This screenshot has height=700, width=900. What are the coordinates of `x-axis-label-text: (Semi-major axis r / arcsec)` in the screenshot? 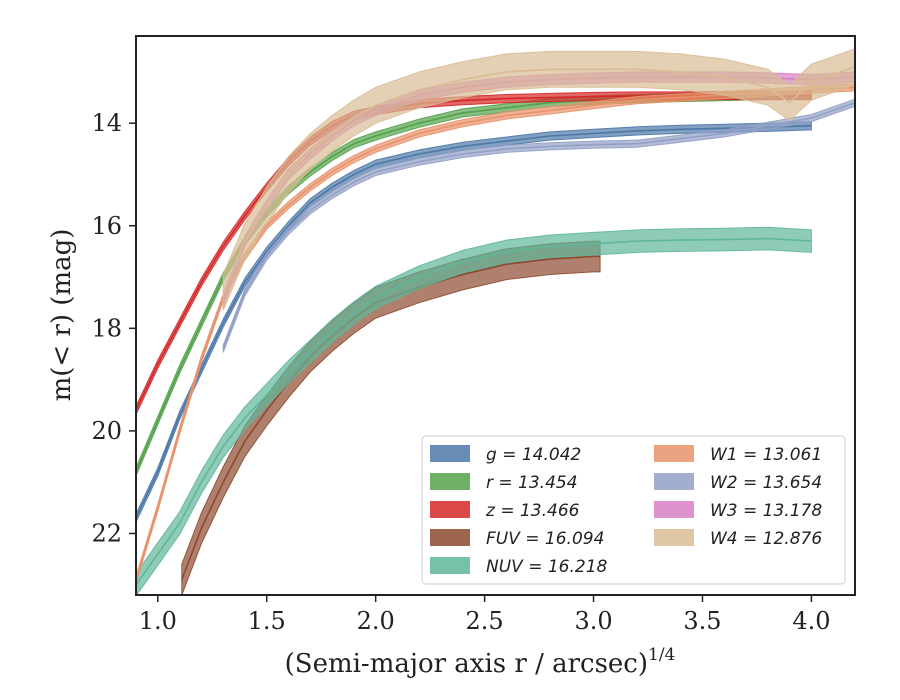 It's located at (466, 664).